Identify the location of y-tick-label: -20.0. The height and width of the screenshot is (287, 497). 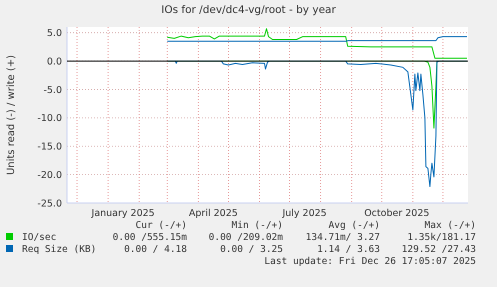
(49, 175).